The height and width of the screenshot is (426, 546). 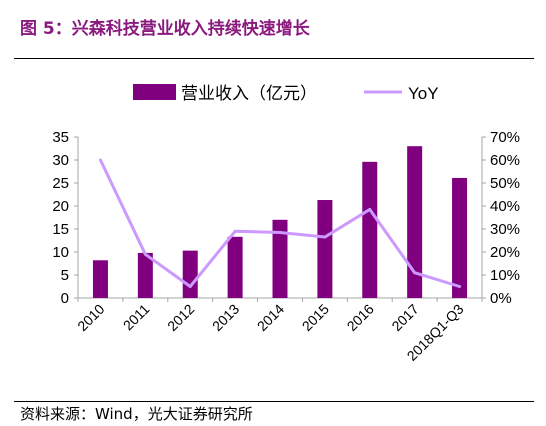 What do you see at coordinates (60, 137) in the screenshot?
I see `left-y-tick-label: 35` at bounding box center [60, 137].